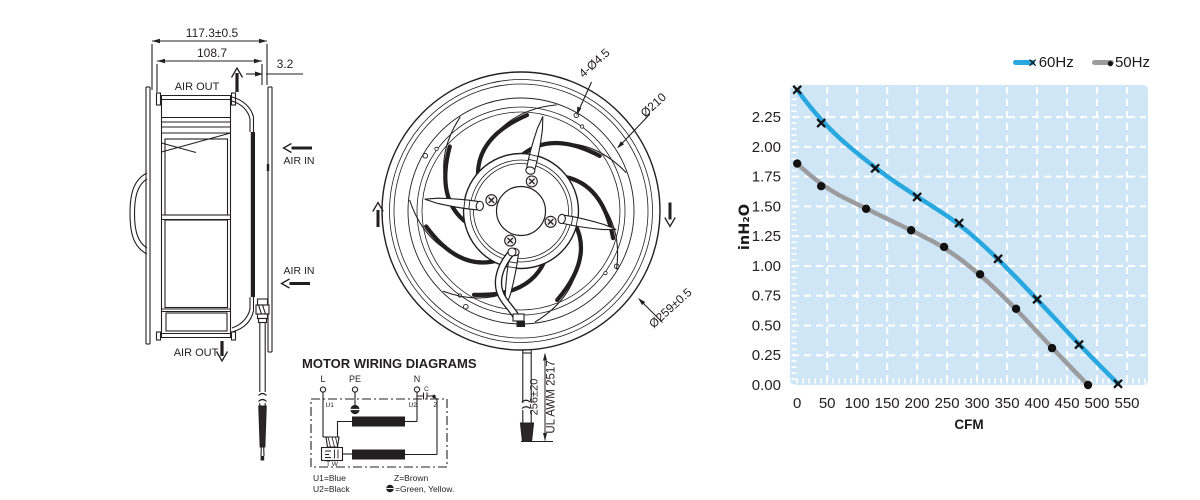 The image size is (1200, 500). Describe the element at coordinates (766, 266) in the screenshot. I see `svg-text: 1.00` at that location.